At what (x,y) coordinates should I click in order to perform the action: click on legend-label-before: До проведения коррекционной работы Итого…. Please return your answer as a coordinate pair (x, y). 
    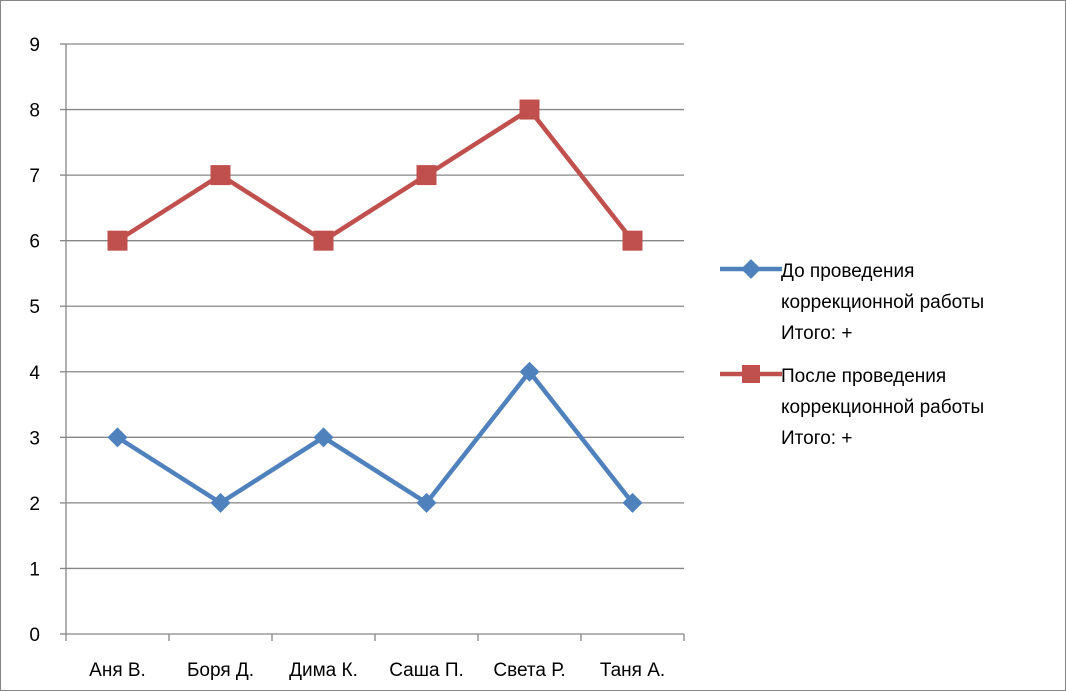
    Looking at the image, I should click on (883, 302).